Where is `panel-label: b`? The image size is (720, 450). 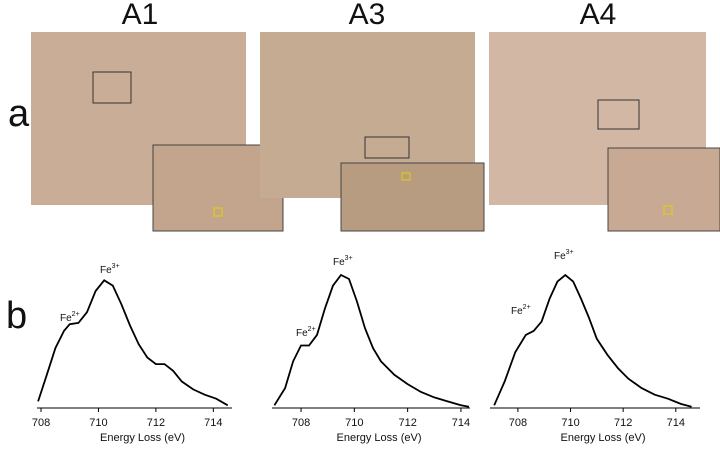 panel-label: b is located at coordinates (16, 316).